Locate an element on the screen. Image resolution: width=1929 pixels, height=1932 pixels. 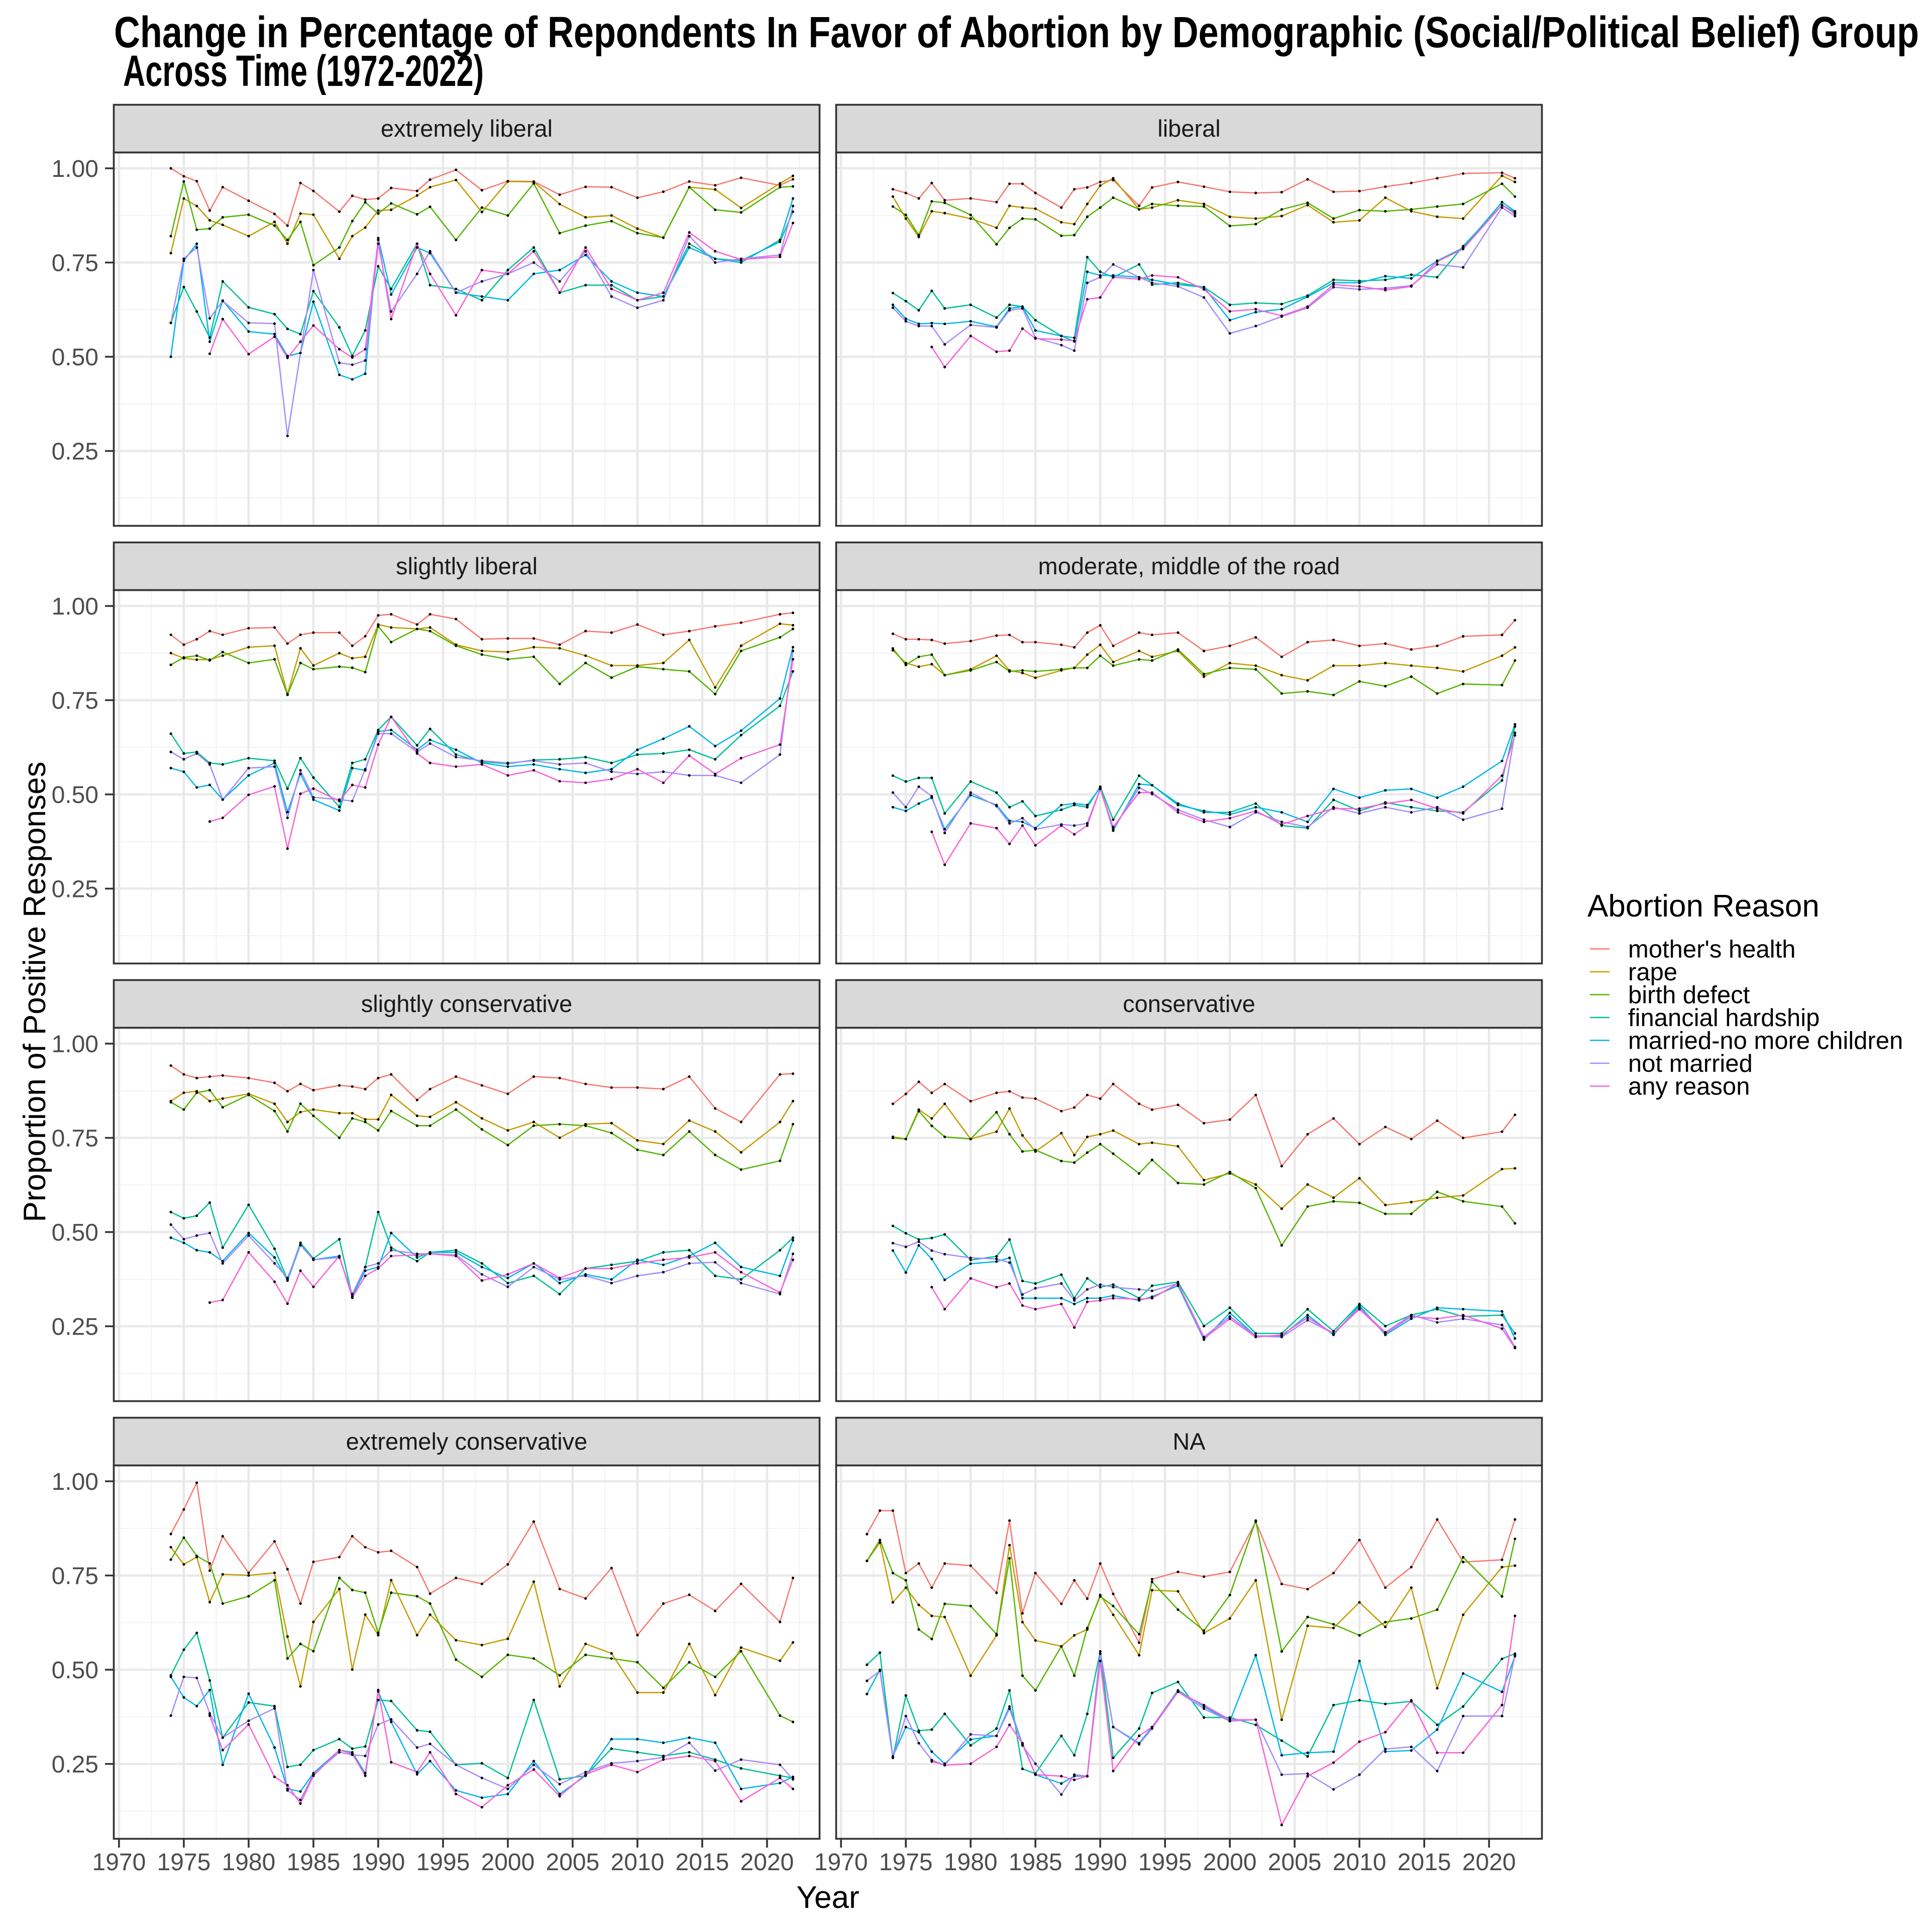
svg-text: extremely conservative is located at coordinates (467, 1441).